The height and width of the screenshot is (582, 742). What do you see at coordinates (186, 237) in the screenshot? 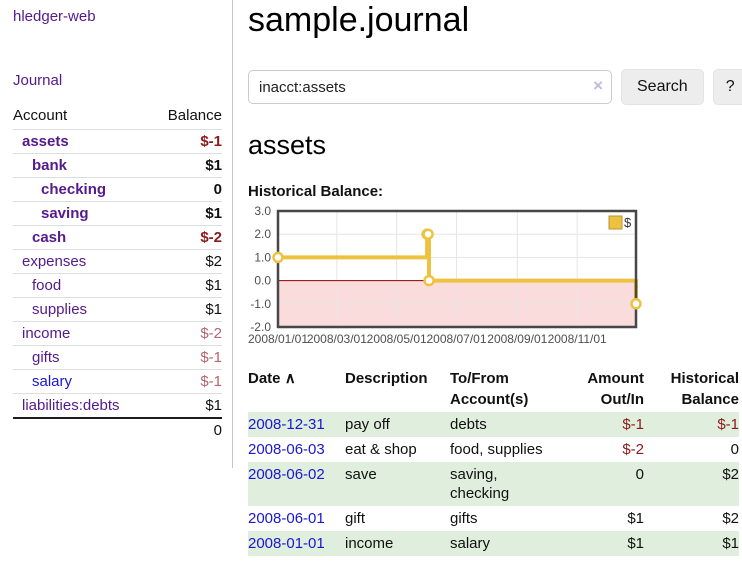
I see `account-balance: $-2` at bounding box center [186, 237].